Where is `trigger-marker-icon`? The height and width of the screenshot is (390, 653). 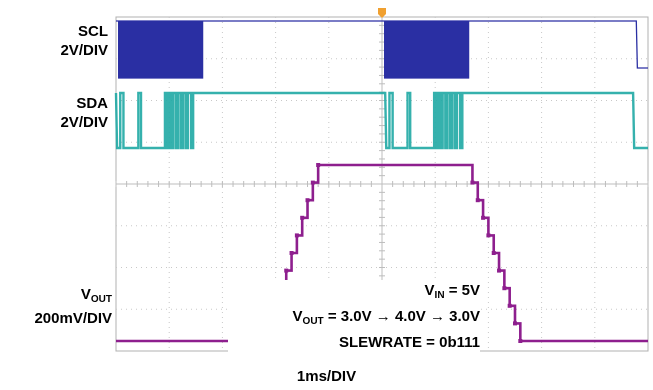 trigger-marker-icon is located at coordinates (382, 13).